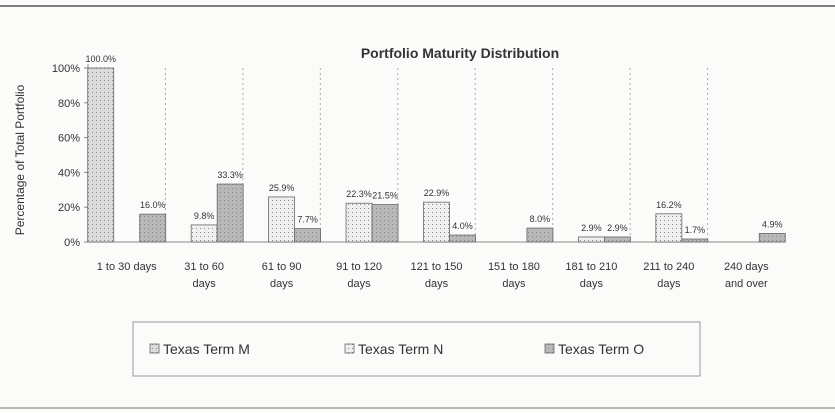 The image size is (835, 413). Describe the element at coordinates (436, 275) in the screenshot. I see `x-tick-label: 121 to 150 days` at that location.